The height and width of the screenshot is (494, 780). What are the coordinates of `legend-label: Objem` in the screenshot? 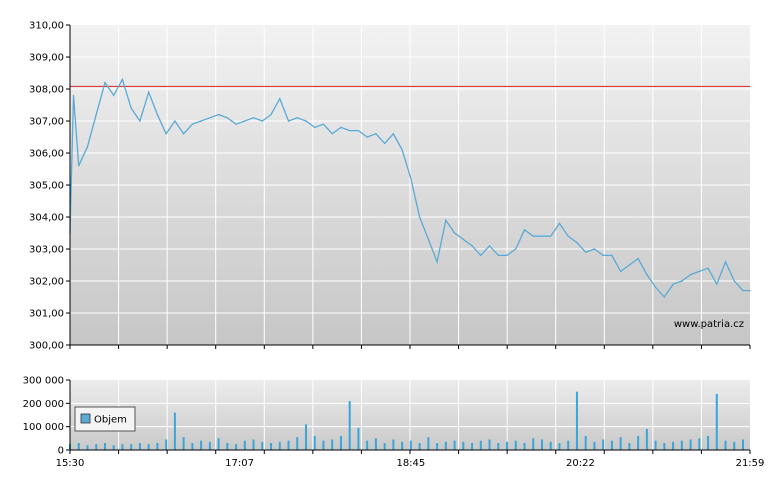 It's located at (110, 420).